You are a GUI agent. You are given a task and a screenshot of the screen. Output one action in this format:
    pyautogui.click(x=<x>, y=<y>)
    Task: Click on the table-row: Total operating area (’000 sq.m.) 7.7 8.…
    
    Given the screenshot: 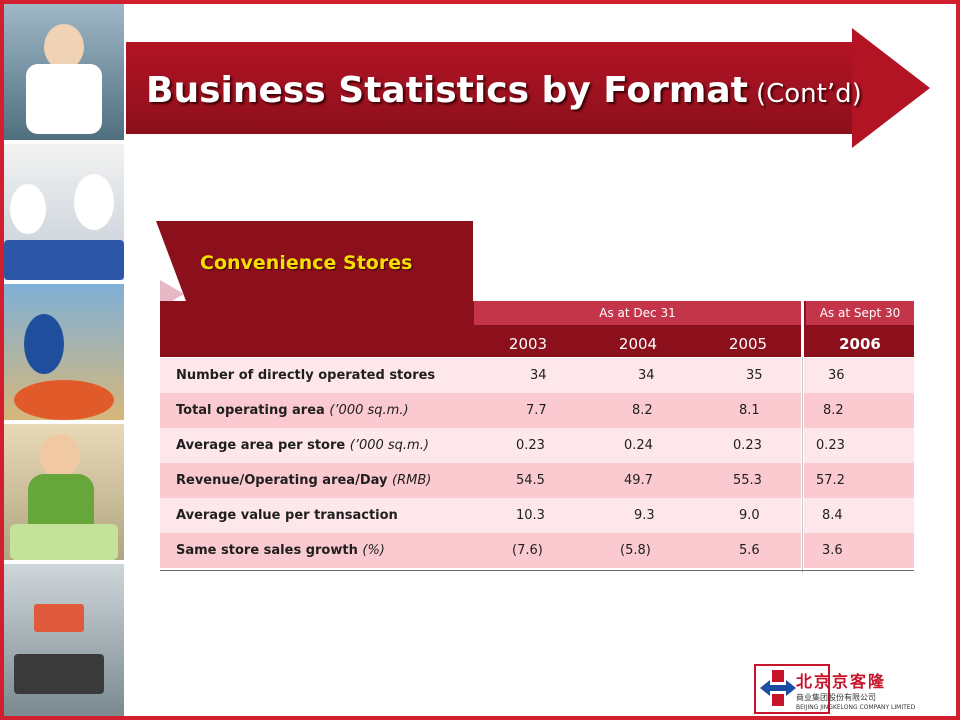 What is the action you would take?
    pyautogui.click(x=537, y=410)
    